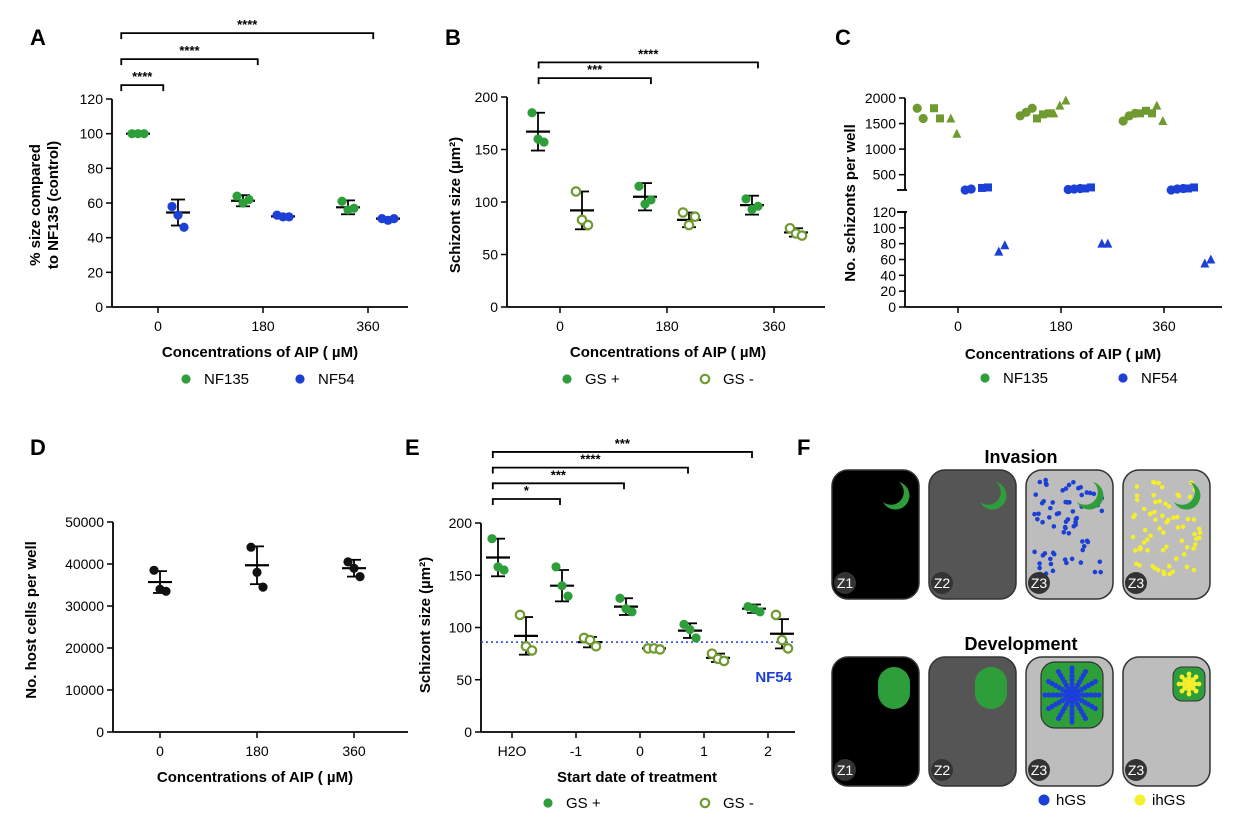 The height and width of the screenshot is (834, 1240). What do you see at coordinates (845, 583) in the screenshot?
I see `zone-badge-label: Z1` at bounding box center [845, 583].